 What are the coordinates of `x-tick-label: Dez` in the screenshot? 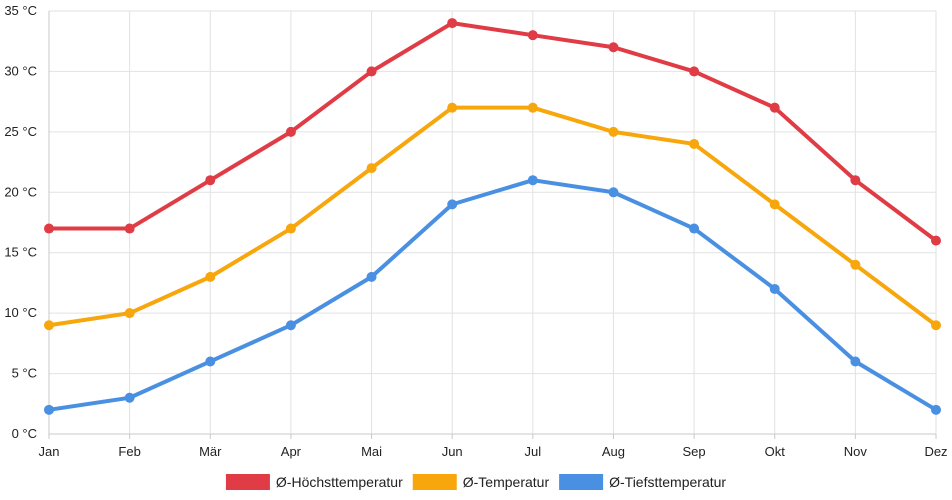 It's located at (935, 451).